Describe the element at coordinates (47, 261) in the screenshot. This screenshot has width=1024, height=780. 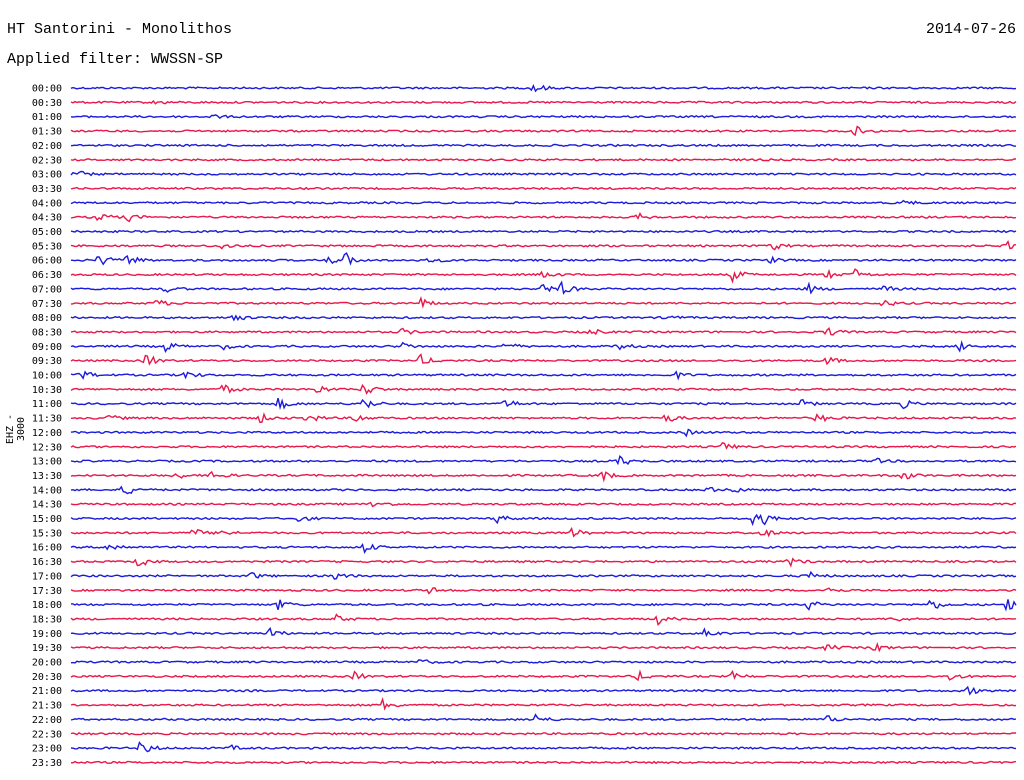
I see `row-time-label: 06:00` at that location.